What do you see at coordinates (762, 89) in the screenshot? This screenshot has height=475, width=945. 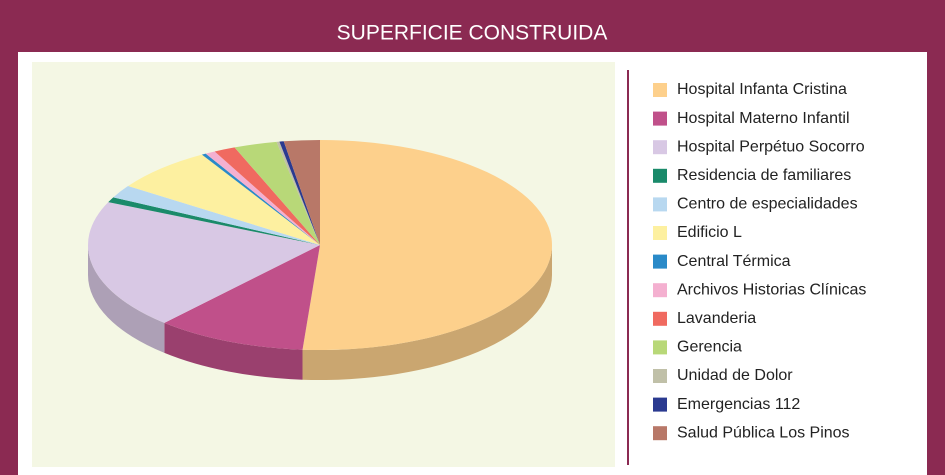 I see `legend-label: Hospital Infanta Cristina` at bounding box center [762, 89].